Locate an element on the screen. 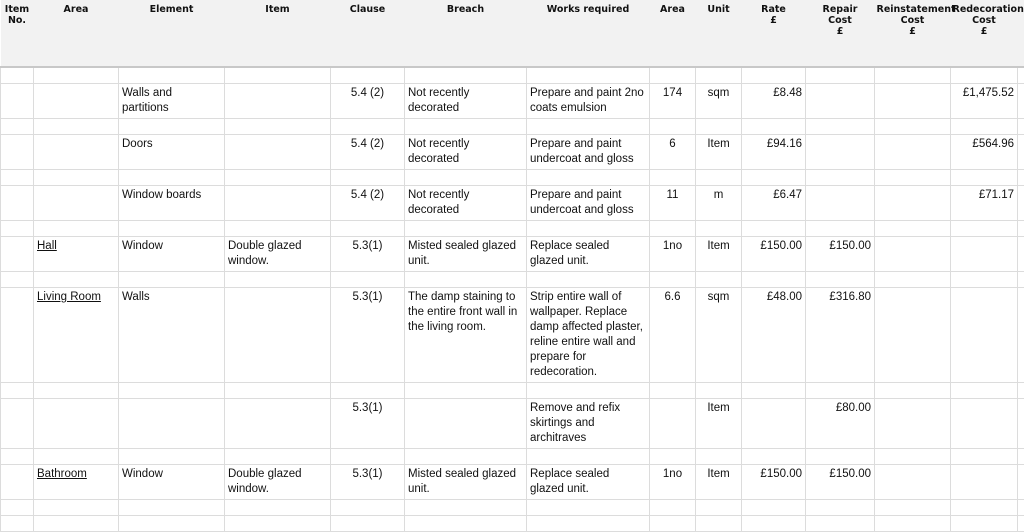  column-header-redecoration-cost: Redecoration Cost £ is located at coordinates (984, 33).